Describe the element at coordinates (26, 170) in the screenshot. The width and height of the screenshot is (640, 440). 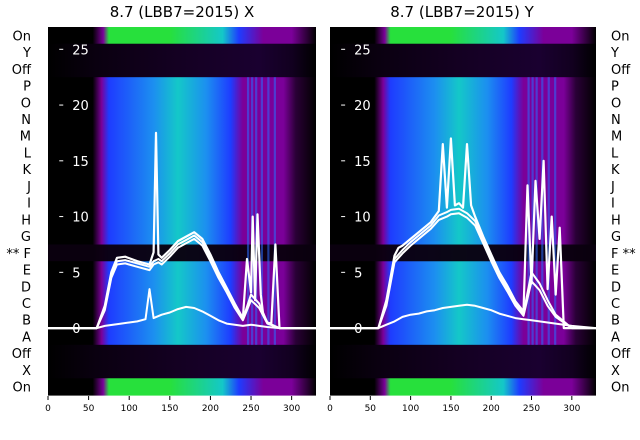
I see `left-row-label: K` at that location.